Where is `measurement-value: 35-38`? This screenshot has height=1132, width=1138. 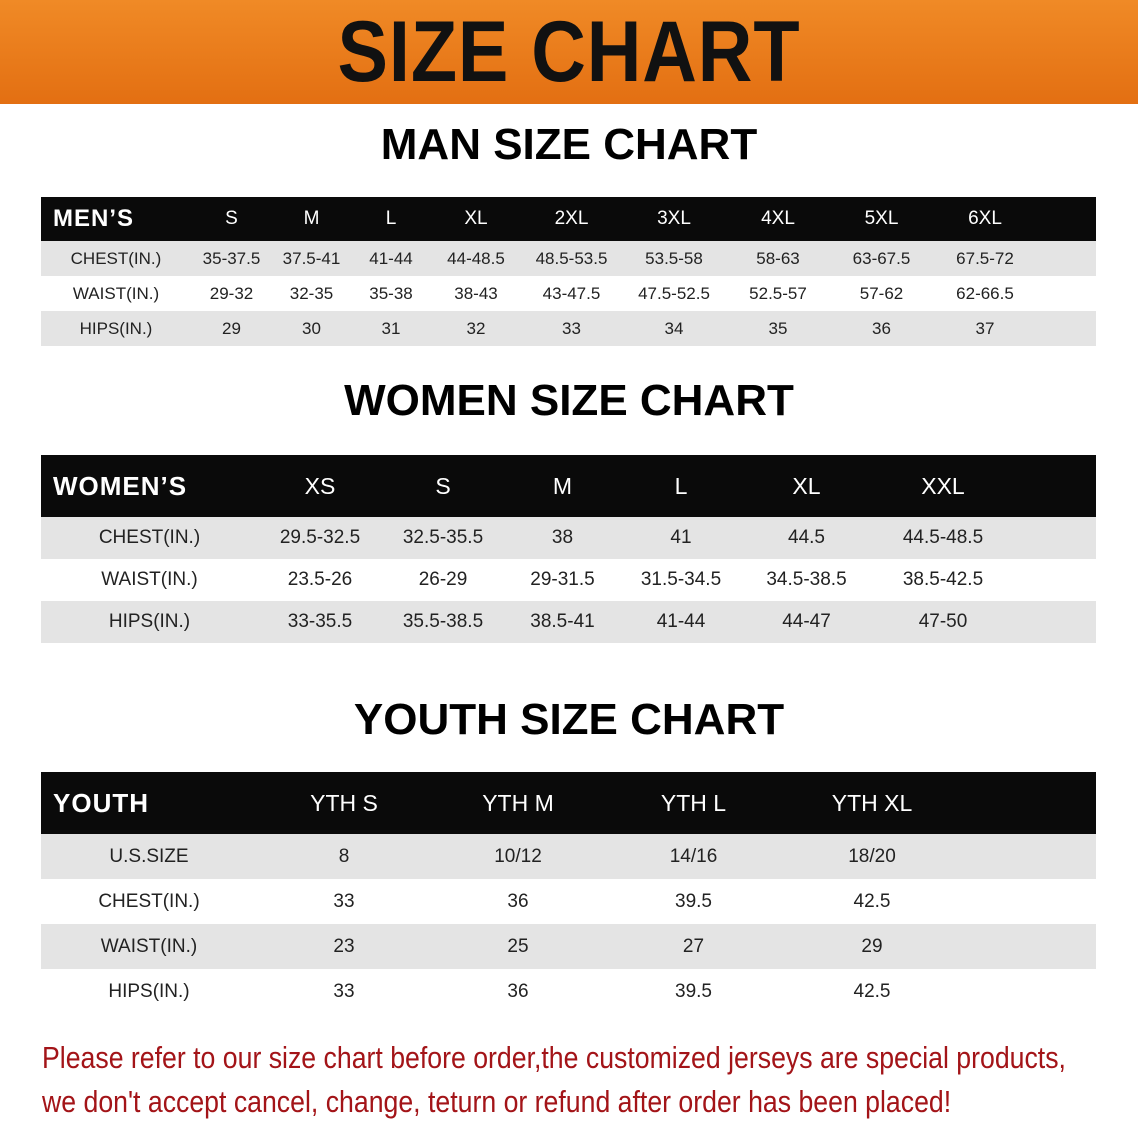
measurement-value: 35-38 is located at coordinates (391, 293).